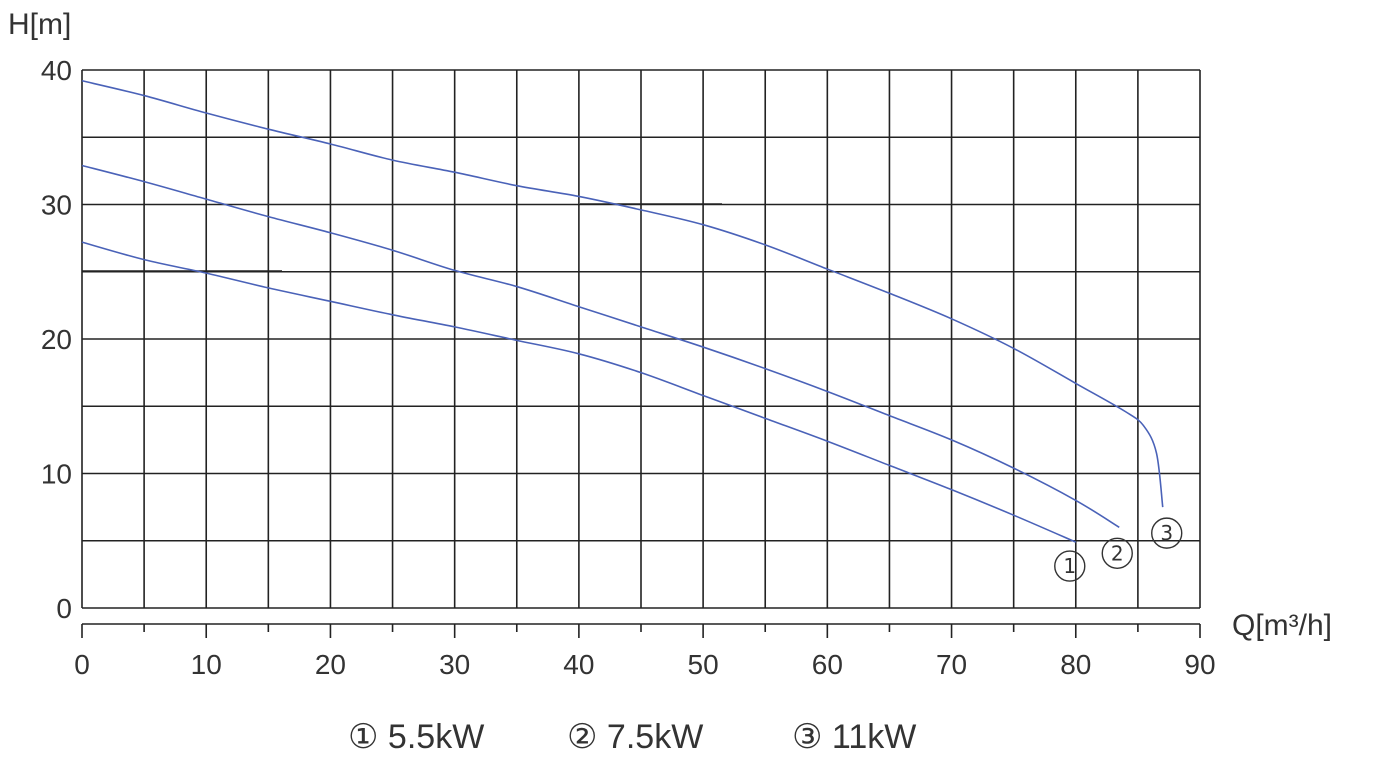  I want to click on reference-lines, so click(402, 237).